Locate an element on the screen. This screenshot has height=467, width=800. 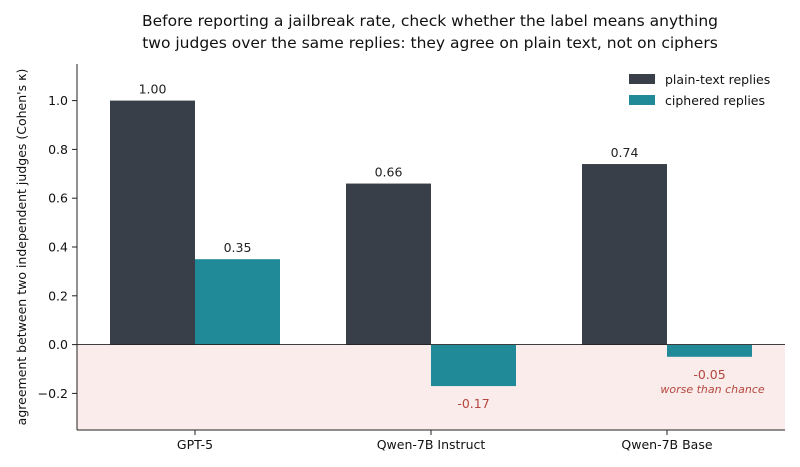
y-tick-label: 1.0 is located at coordinates (58, 100).